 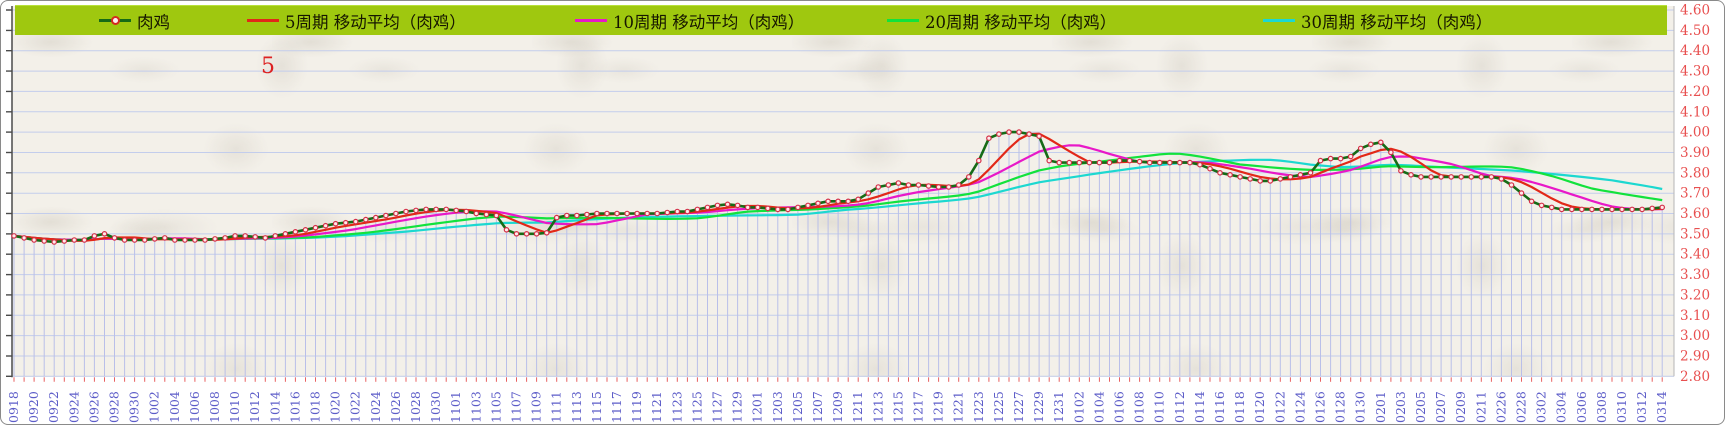 What do you see at coordinates (9, 192) in the screenshot?
I see `left-axis` at bounding box center [9, 192].